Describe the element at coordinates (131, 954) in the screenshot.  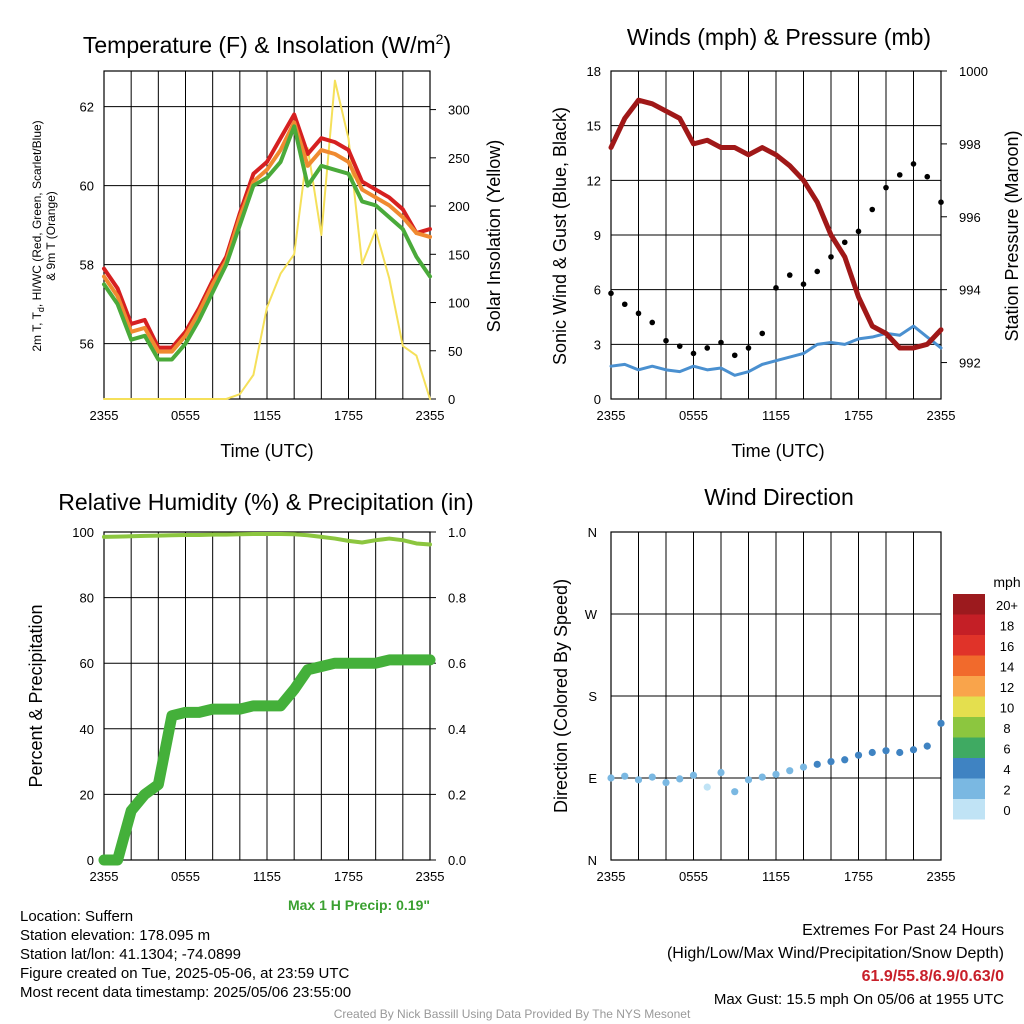
I see `station-latlon: Station lat/lon: 41.1304; -74.0899` at that location.